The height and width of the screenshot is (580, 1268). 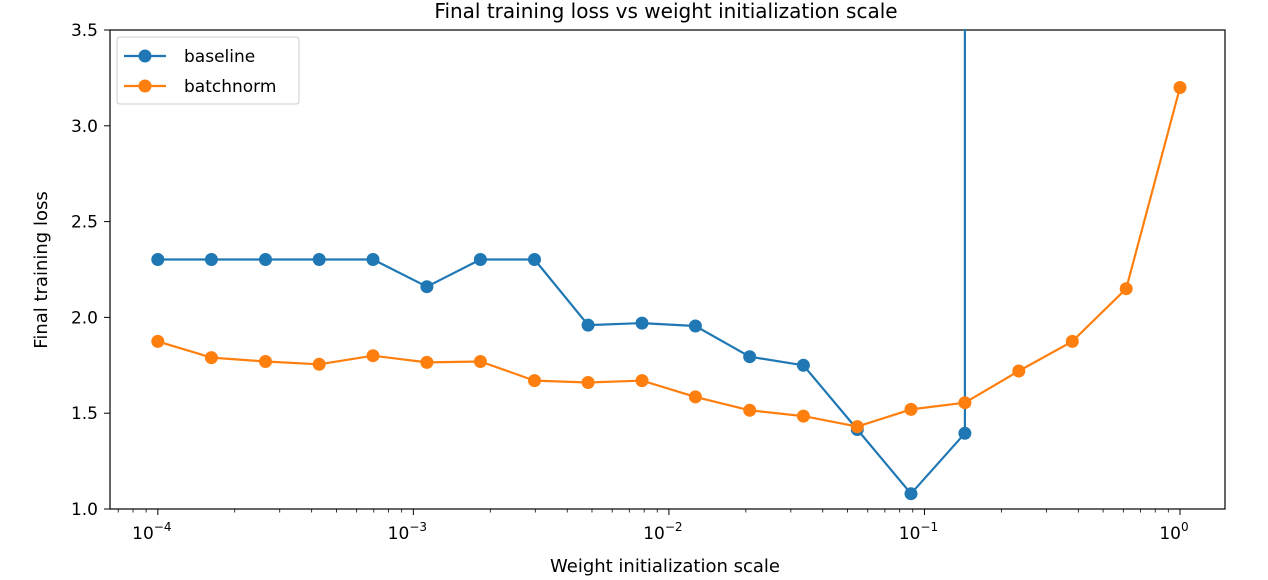 What do you see at coordinates (84, 510) in the screenshot?
I see `y-tick-label: 1.0` at bounding box center [84, 510].